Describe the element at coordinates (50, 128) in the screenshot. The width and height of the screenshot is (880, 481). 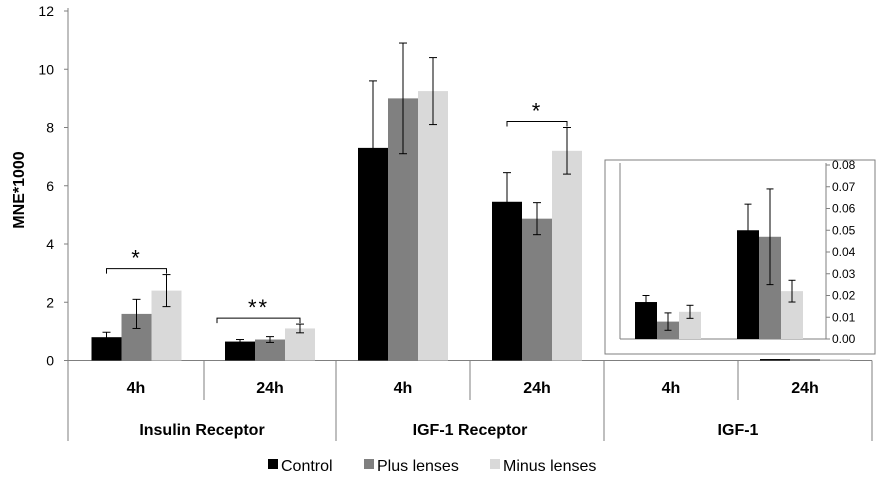
I see `y-tick-label: 8` at that location.